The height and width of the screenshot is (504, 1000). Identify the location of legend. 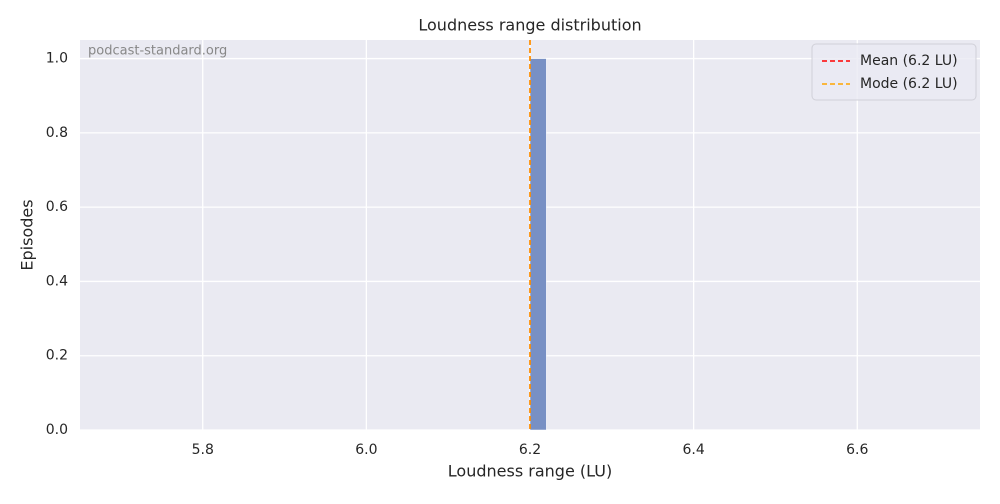
(894, 72).